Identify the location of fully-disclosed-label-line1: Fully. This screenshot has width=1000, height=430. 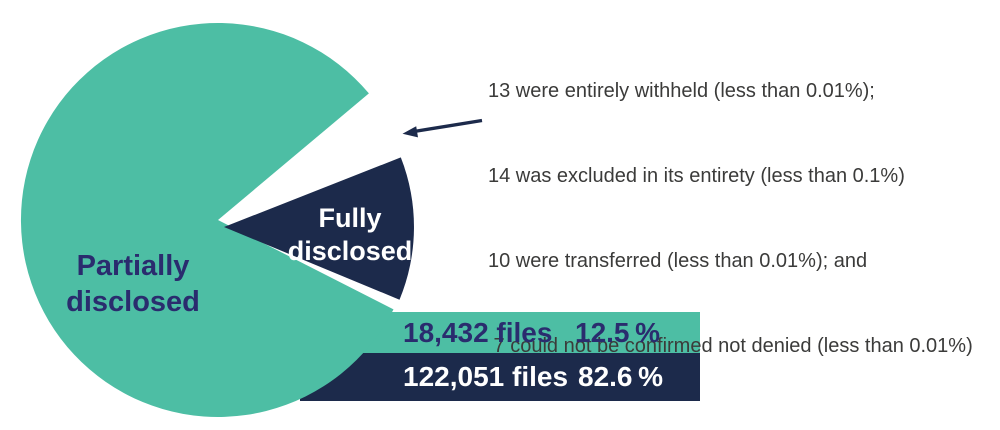
(350, 218).